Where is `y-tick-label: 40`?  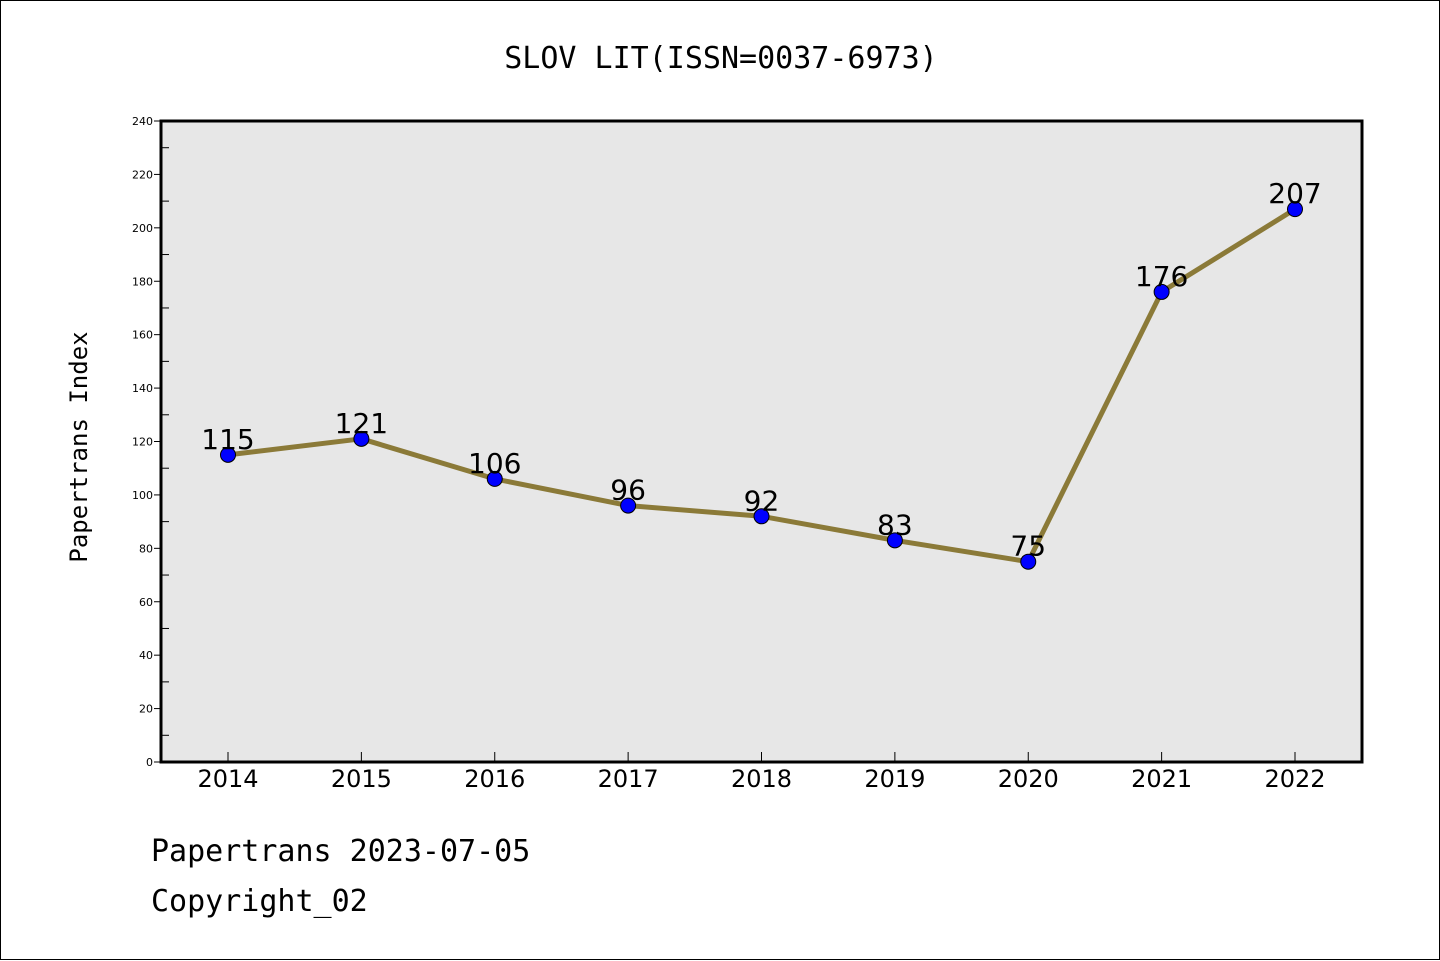 y-tick-label: 40 is located at coordinates (146, 655).